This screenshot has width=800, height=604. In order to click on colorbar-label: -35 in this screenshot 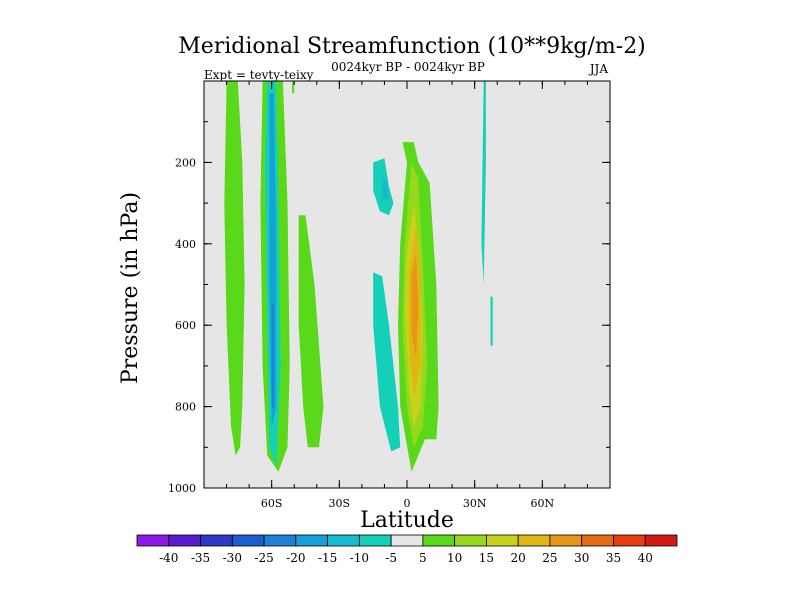, I will do `click(200, 558)`.